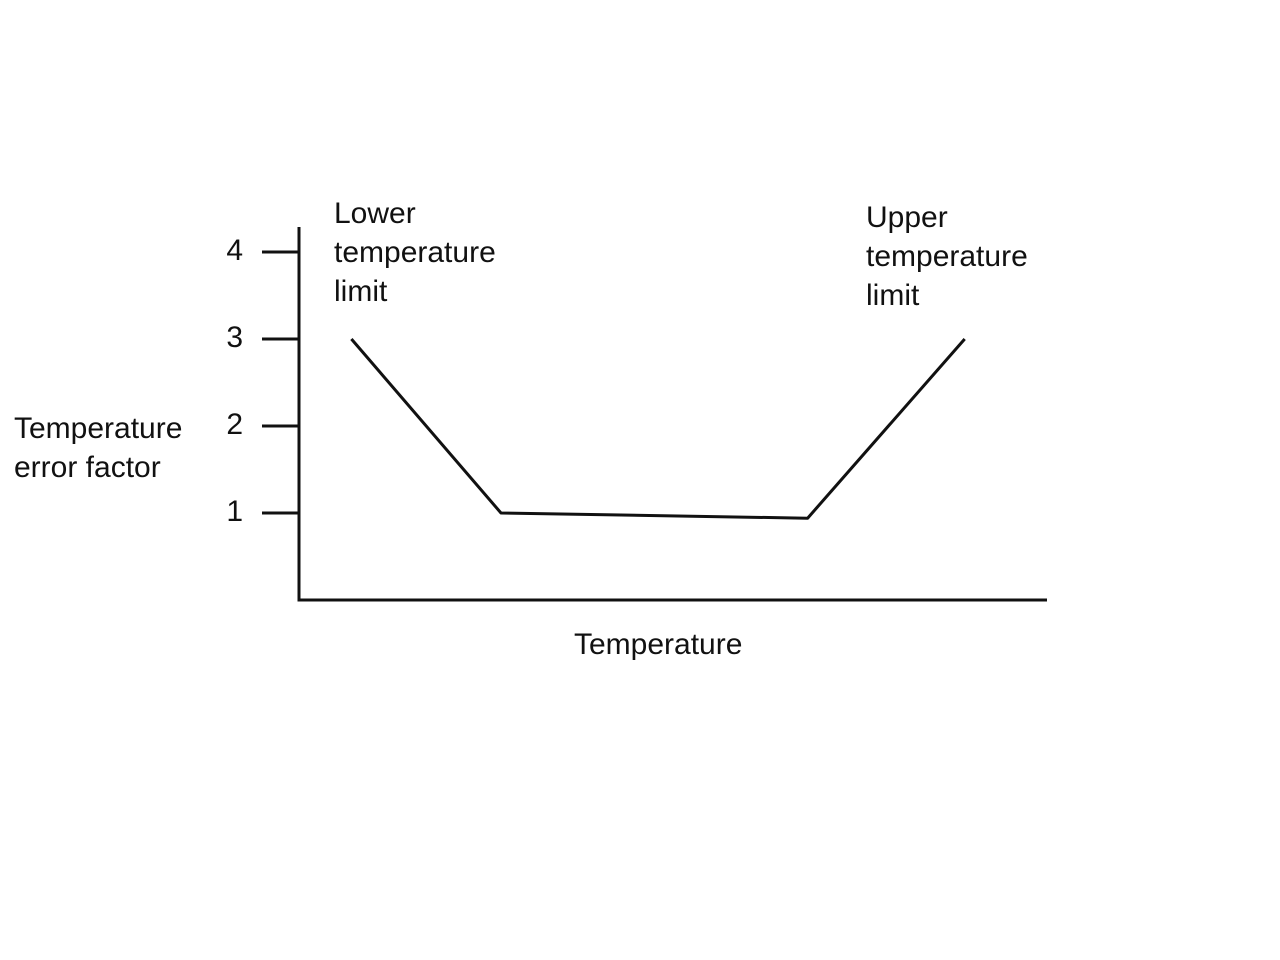 Image resolution: width=1280 pixels, height=960 pixels. What do you see at coordinates (234, 424) in the screenshot?
I see `y-tick-label-2: 2` at bounding box center [234, 424].